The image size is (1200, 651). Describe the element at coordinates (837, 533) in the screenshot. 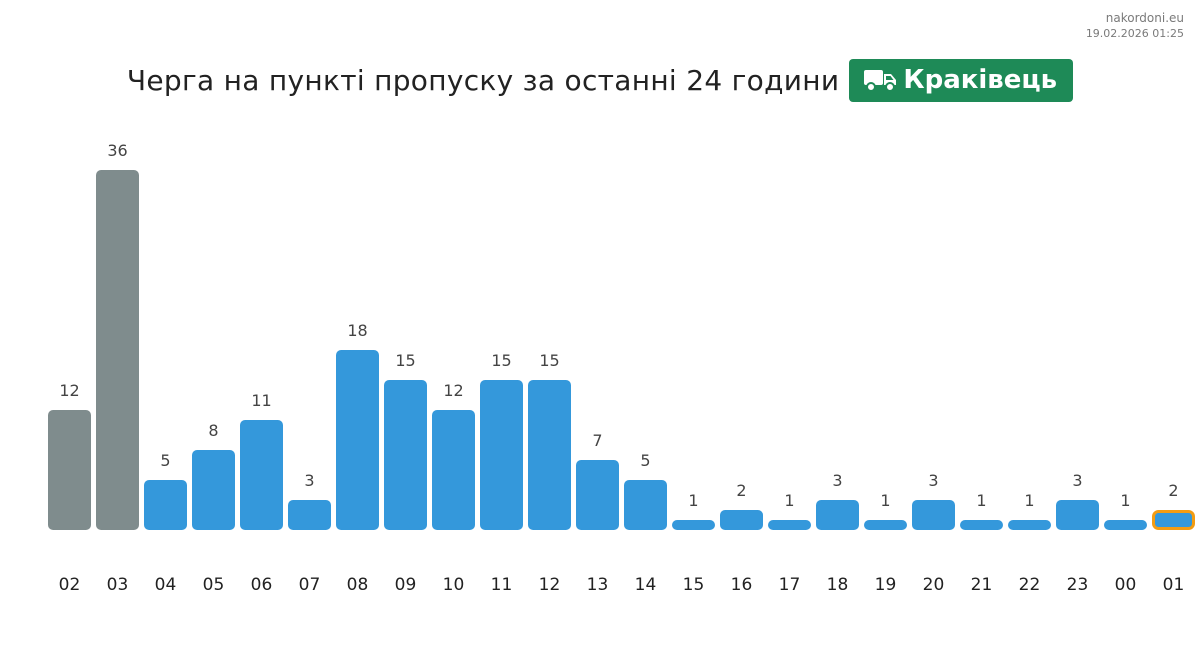

I see `bar-group: 3 18` at that location.